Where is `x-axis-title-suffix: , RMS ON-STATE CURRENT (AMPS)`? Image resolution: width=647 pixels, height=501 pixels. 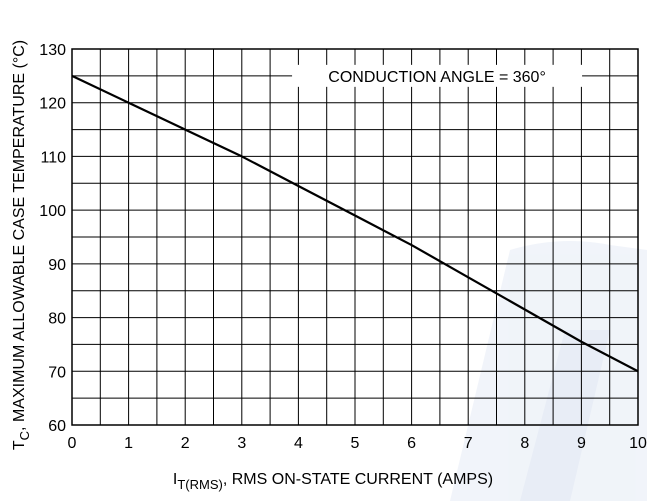
x-axis-title-suffix: , RMS ON-STATE CURRENT (AMPS) is located at coordinates (358, 479).